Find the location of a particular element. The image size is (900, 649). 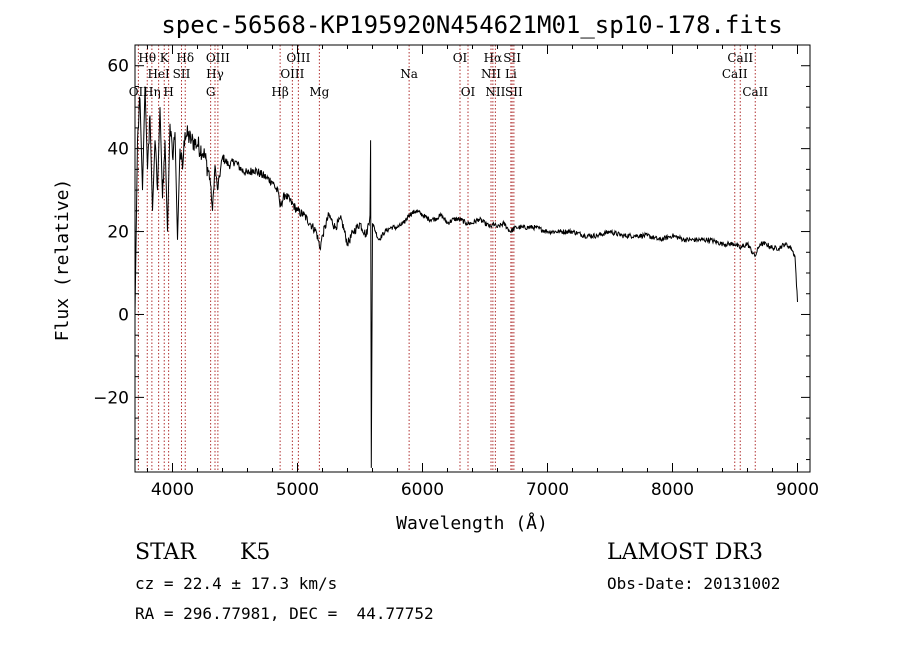

y-tick-label: −20 is located at coordinates (111, 398).